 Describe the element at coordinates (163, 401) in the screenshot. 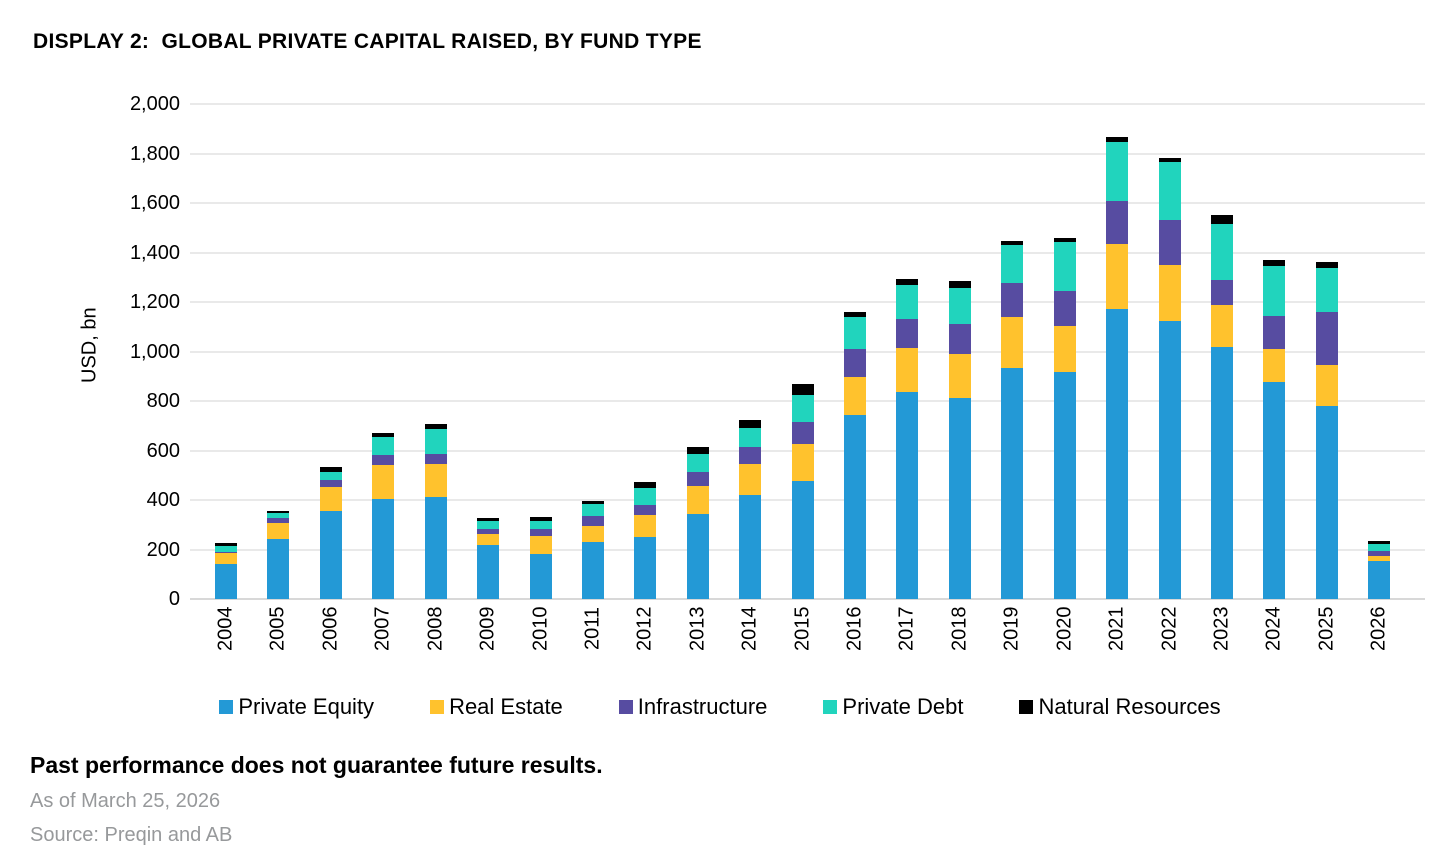

I see `y-tick-label-800: 800` at that location.